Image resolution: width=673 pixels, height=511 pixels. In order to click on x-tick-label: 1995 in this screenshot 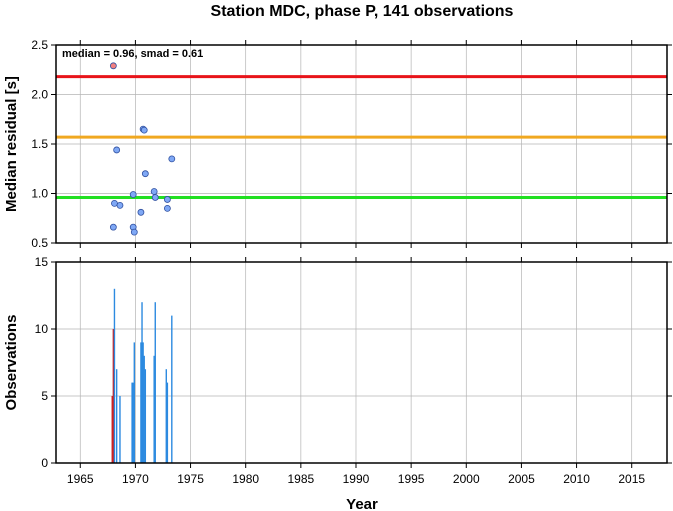, I will do `click(411, 479)`.